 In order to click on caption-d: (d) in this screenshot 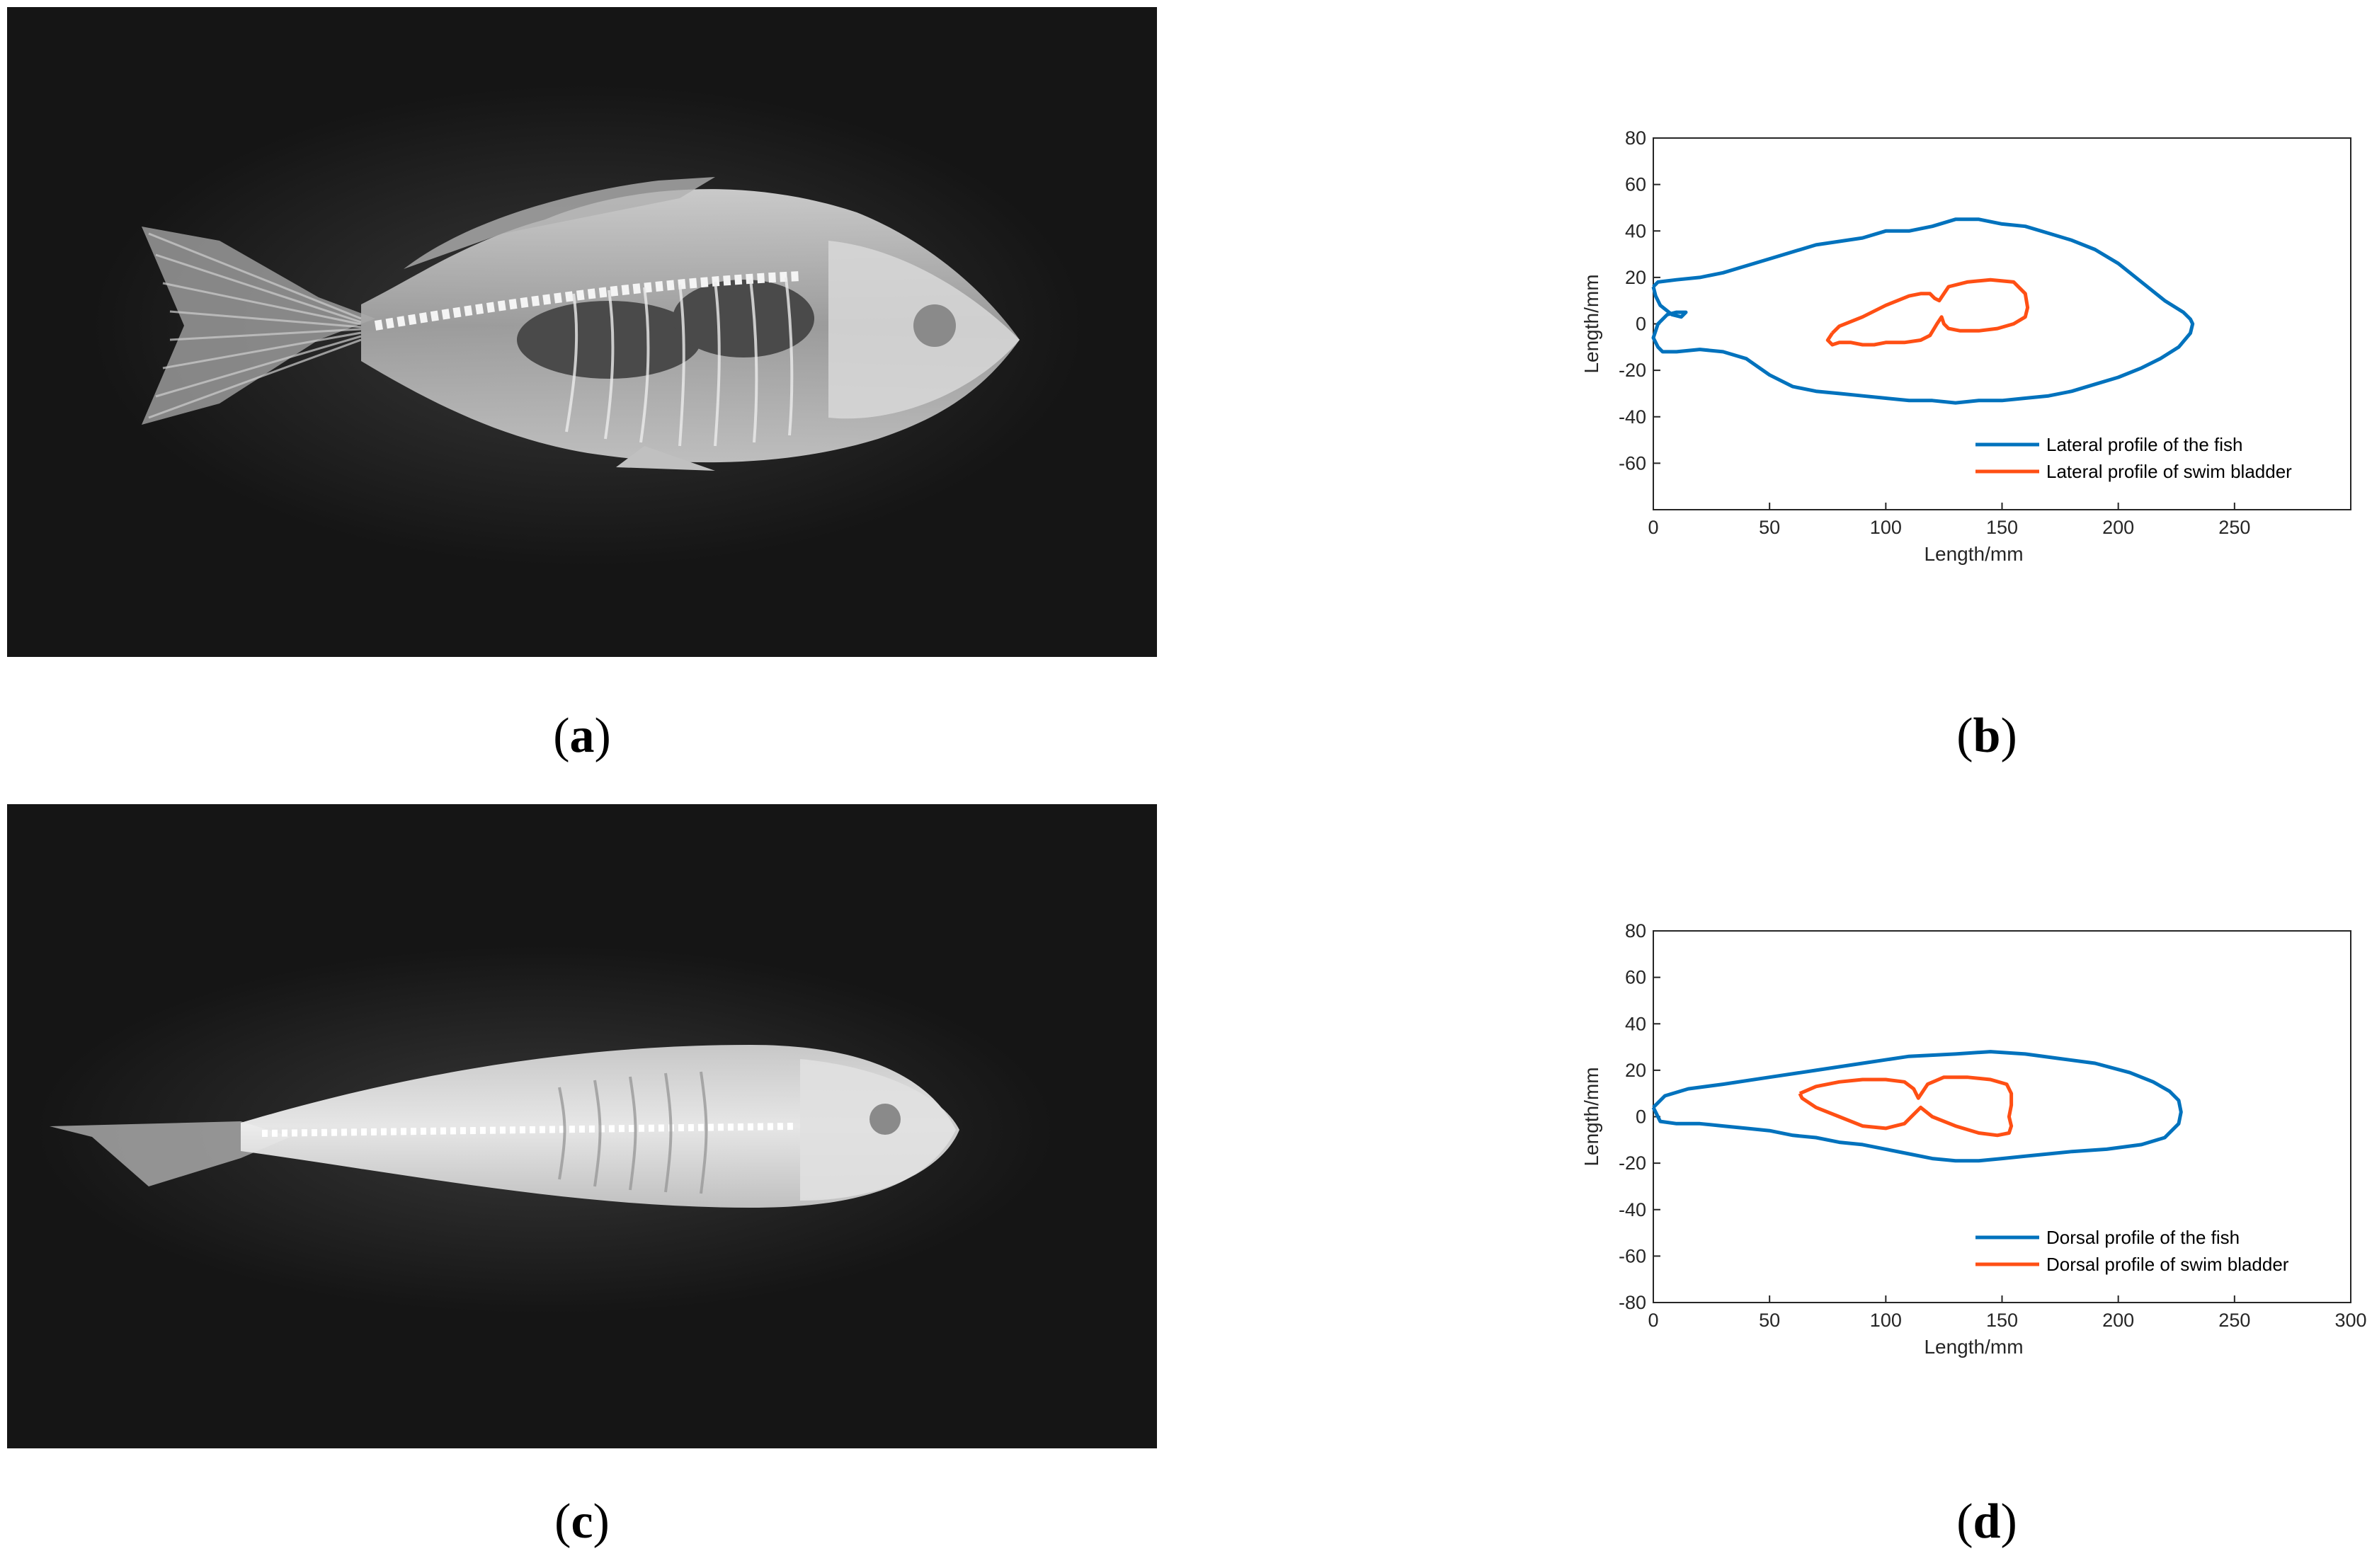, I will do `click(1986, 1521)`.